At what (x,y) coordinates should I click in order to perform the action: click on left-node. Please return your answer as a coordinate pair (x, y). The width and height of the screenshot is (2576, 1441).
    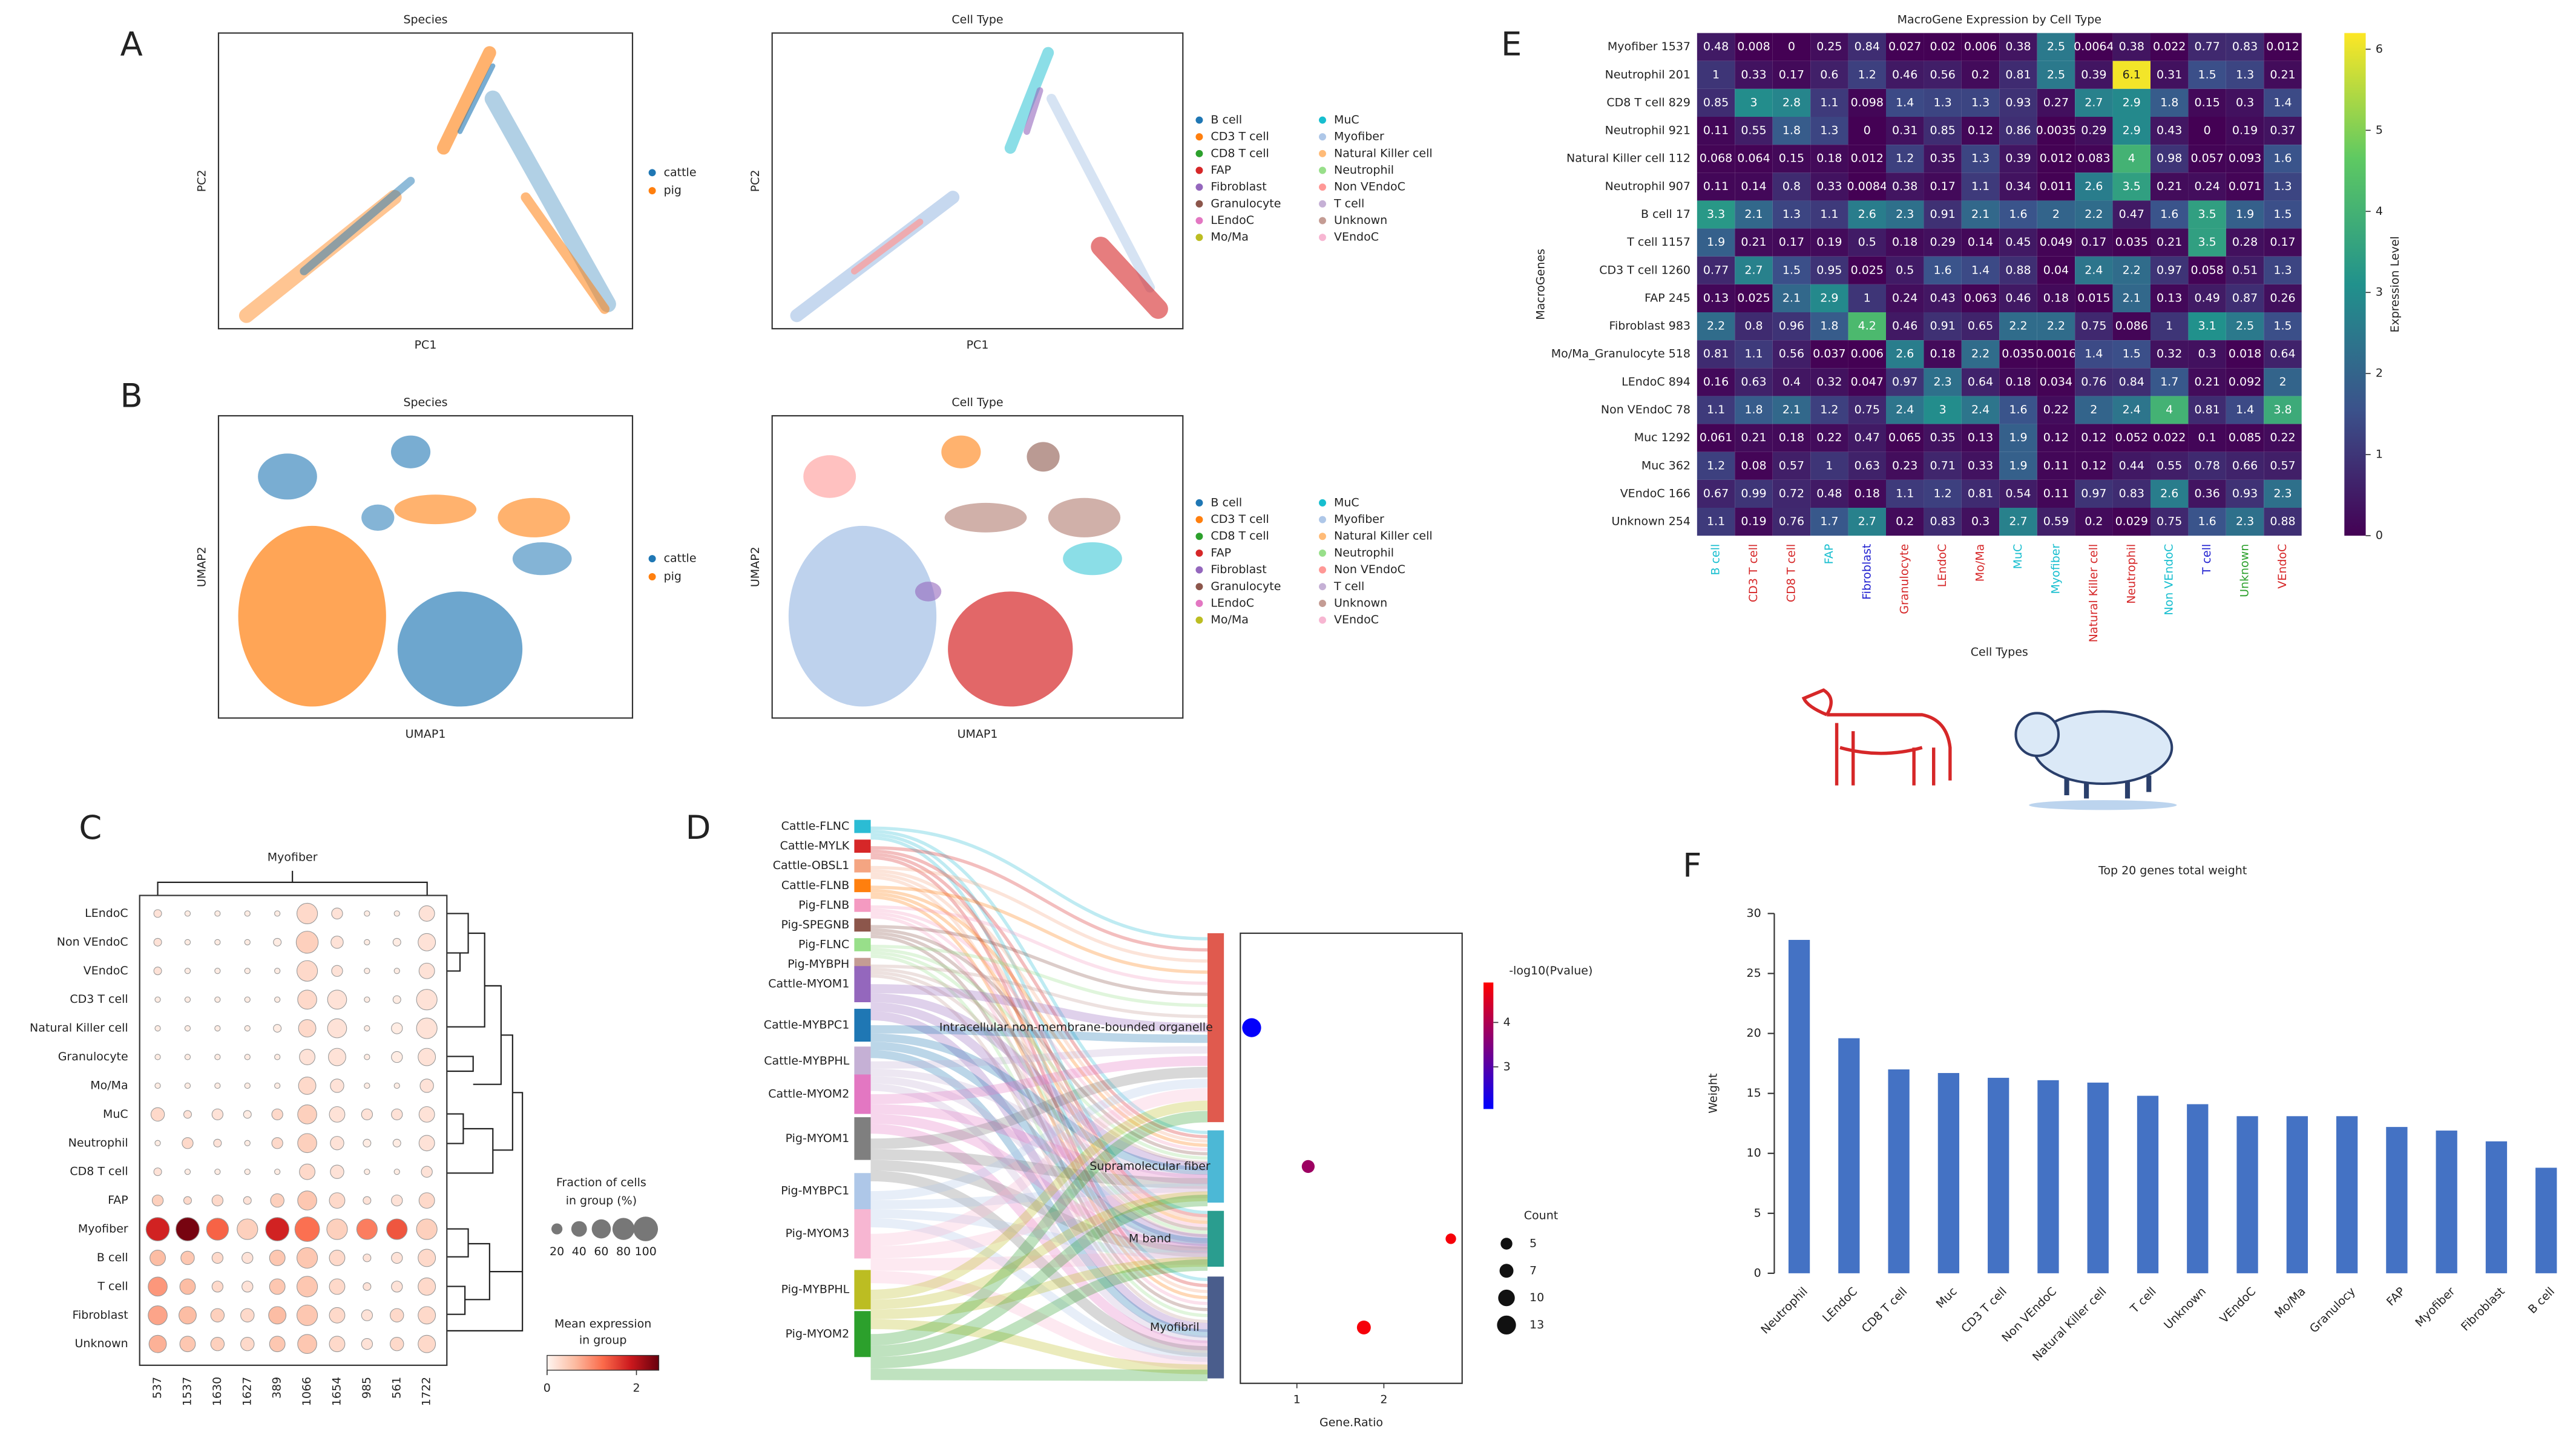
    Looking at the image, I should click on (862, 905).